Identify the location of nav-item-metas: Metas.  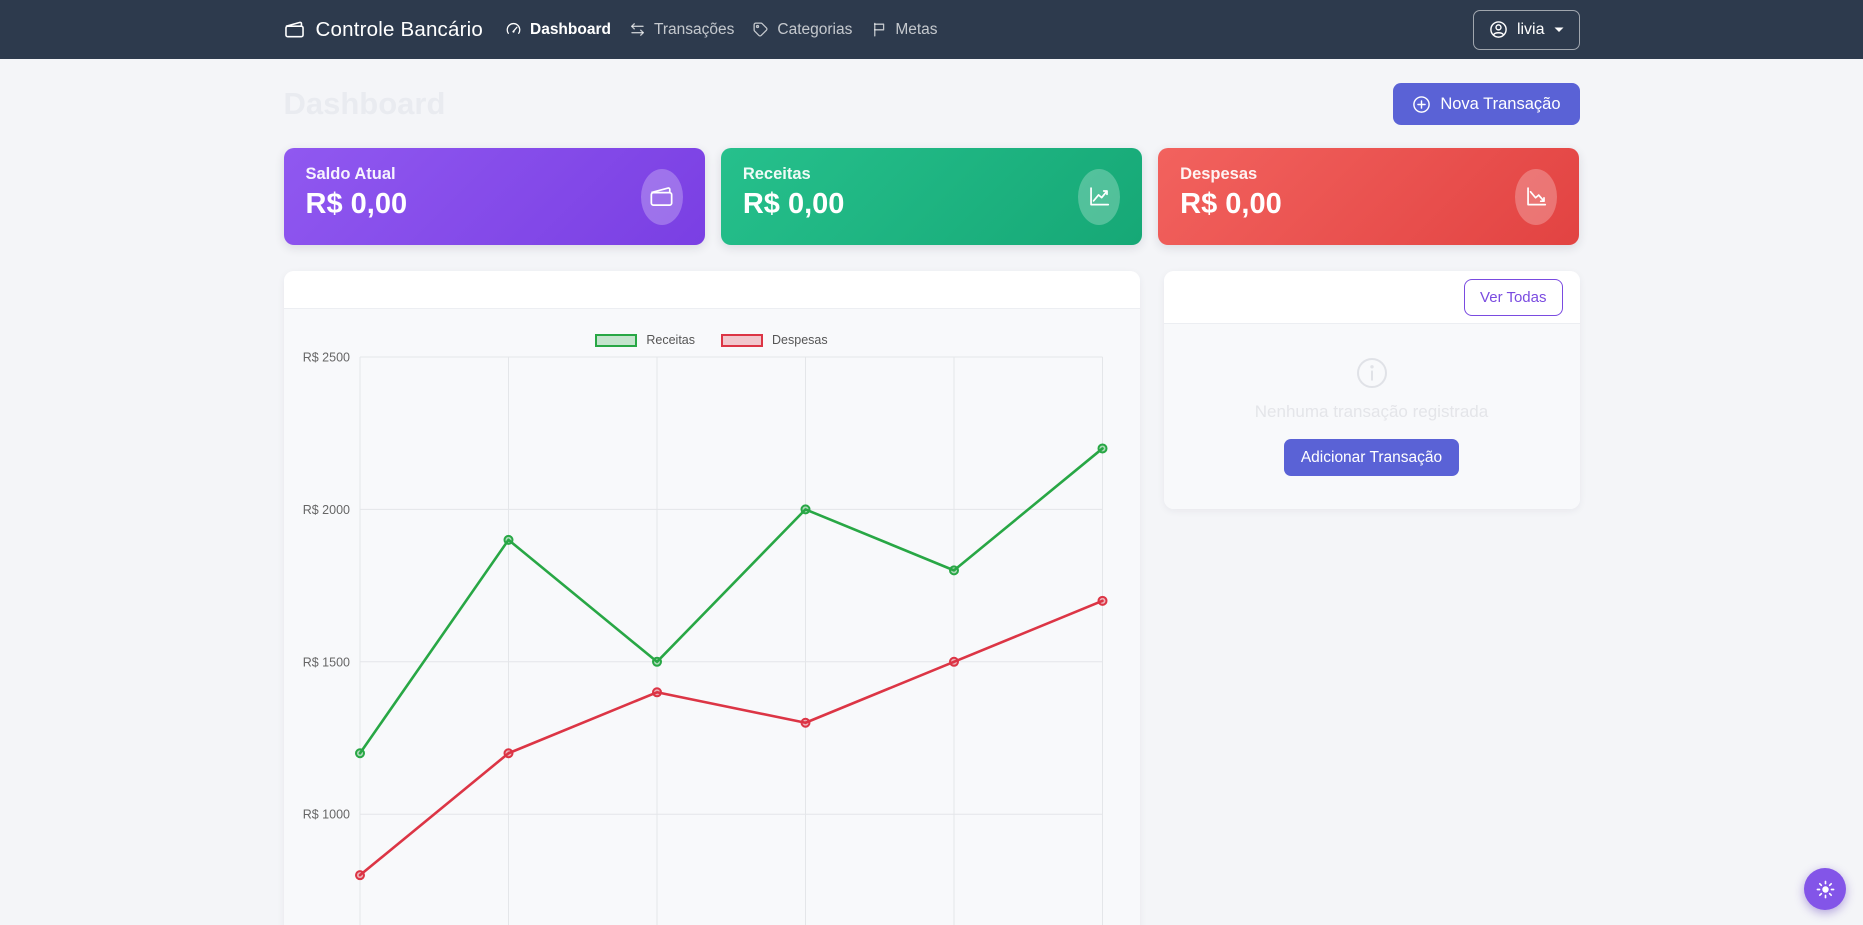
(904, 29).